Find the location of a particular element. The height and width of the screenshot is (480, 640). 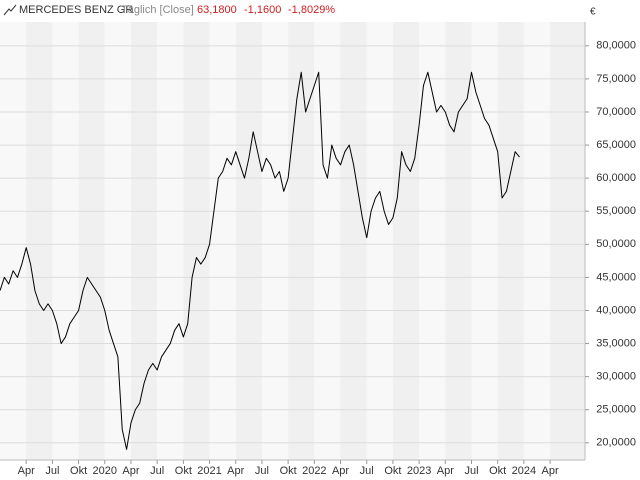

x-tick-label: 2021 is located at coordinates (209, 471).